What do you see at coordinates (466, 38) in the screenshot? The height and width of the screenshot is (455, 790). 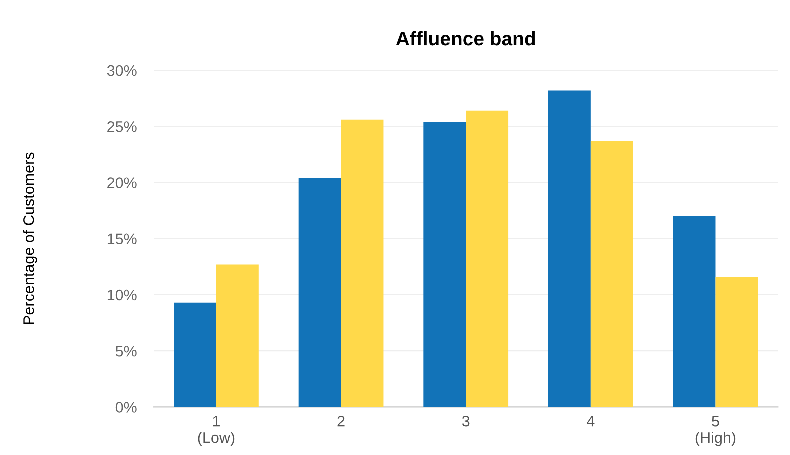 I see `chart-title: Affluence band` at bounding box center [466, 38].